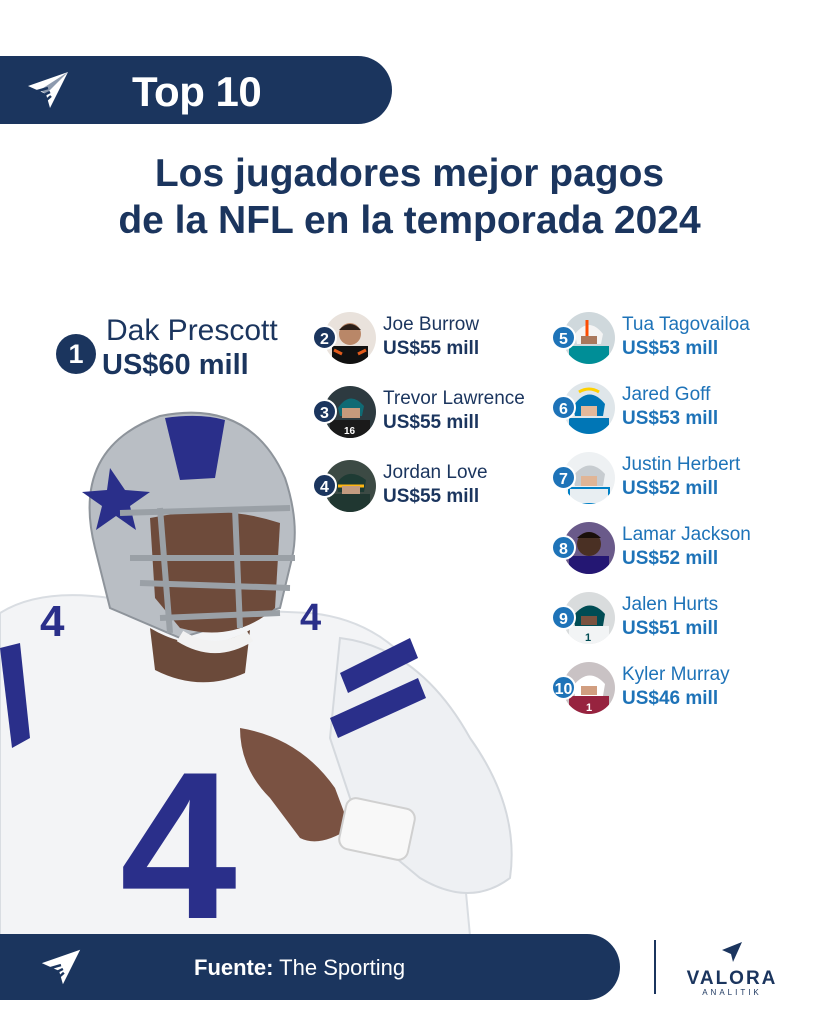 This screenshot has width=819, height=1024. I want to click on rank-badge: 3, so click(324, 411).